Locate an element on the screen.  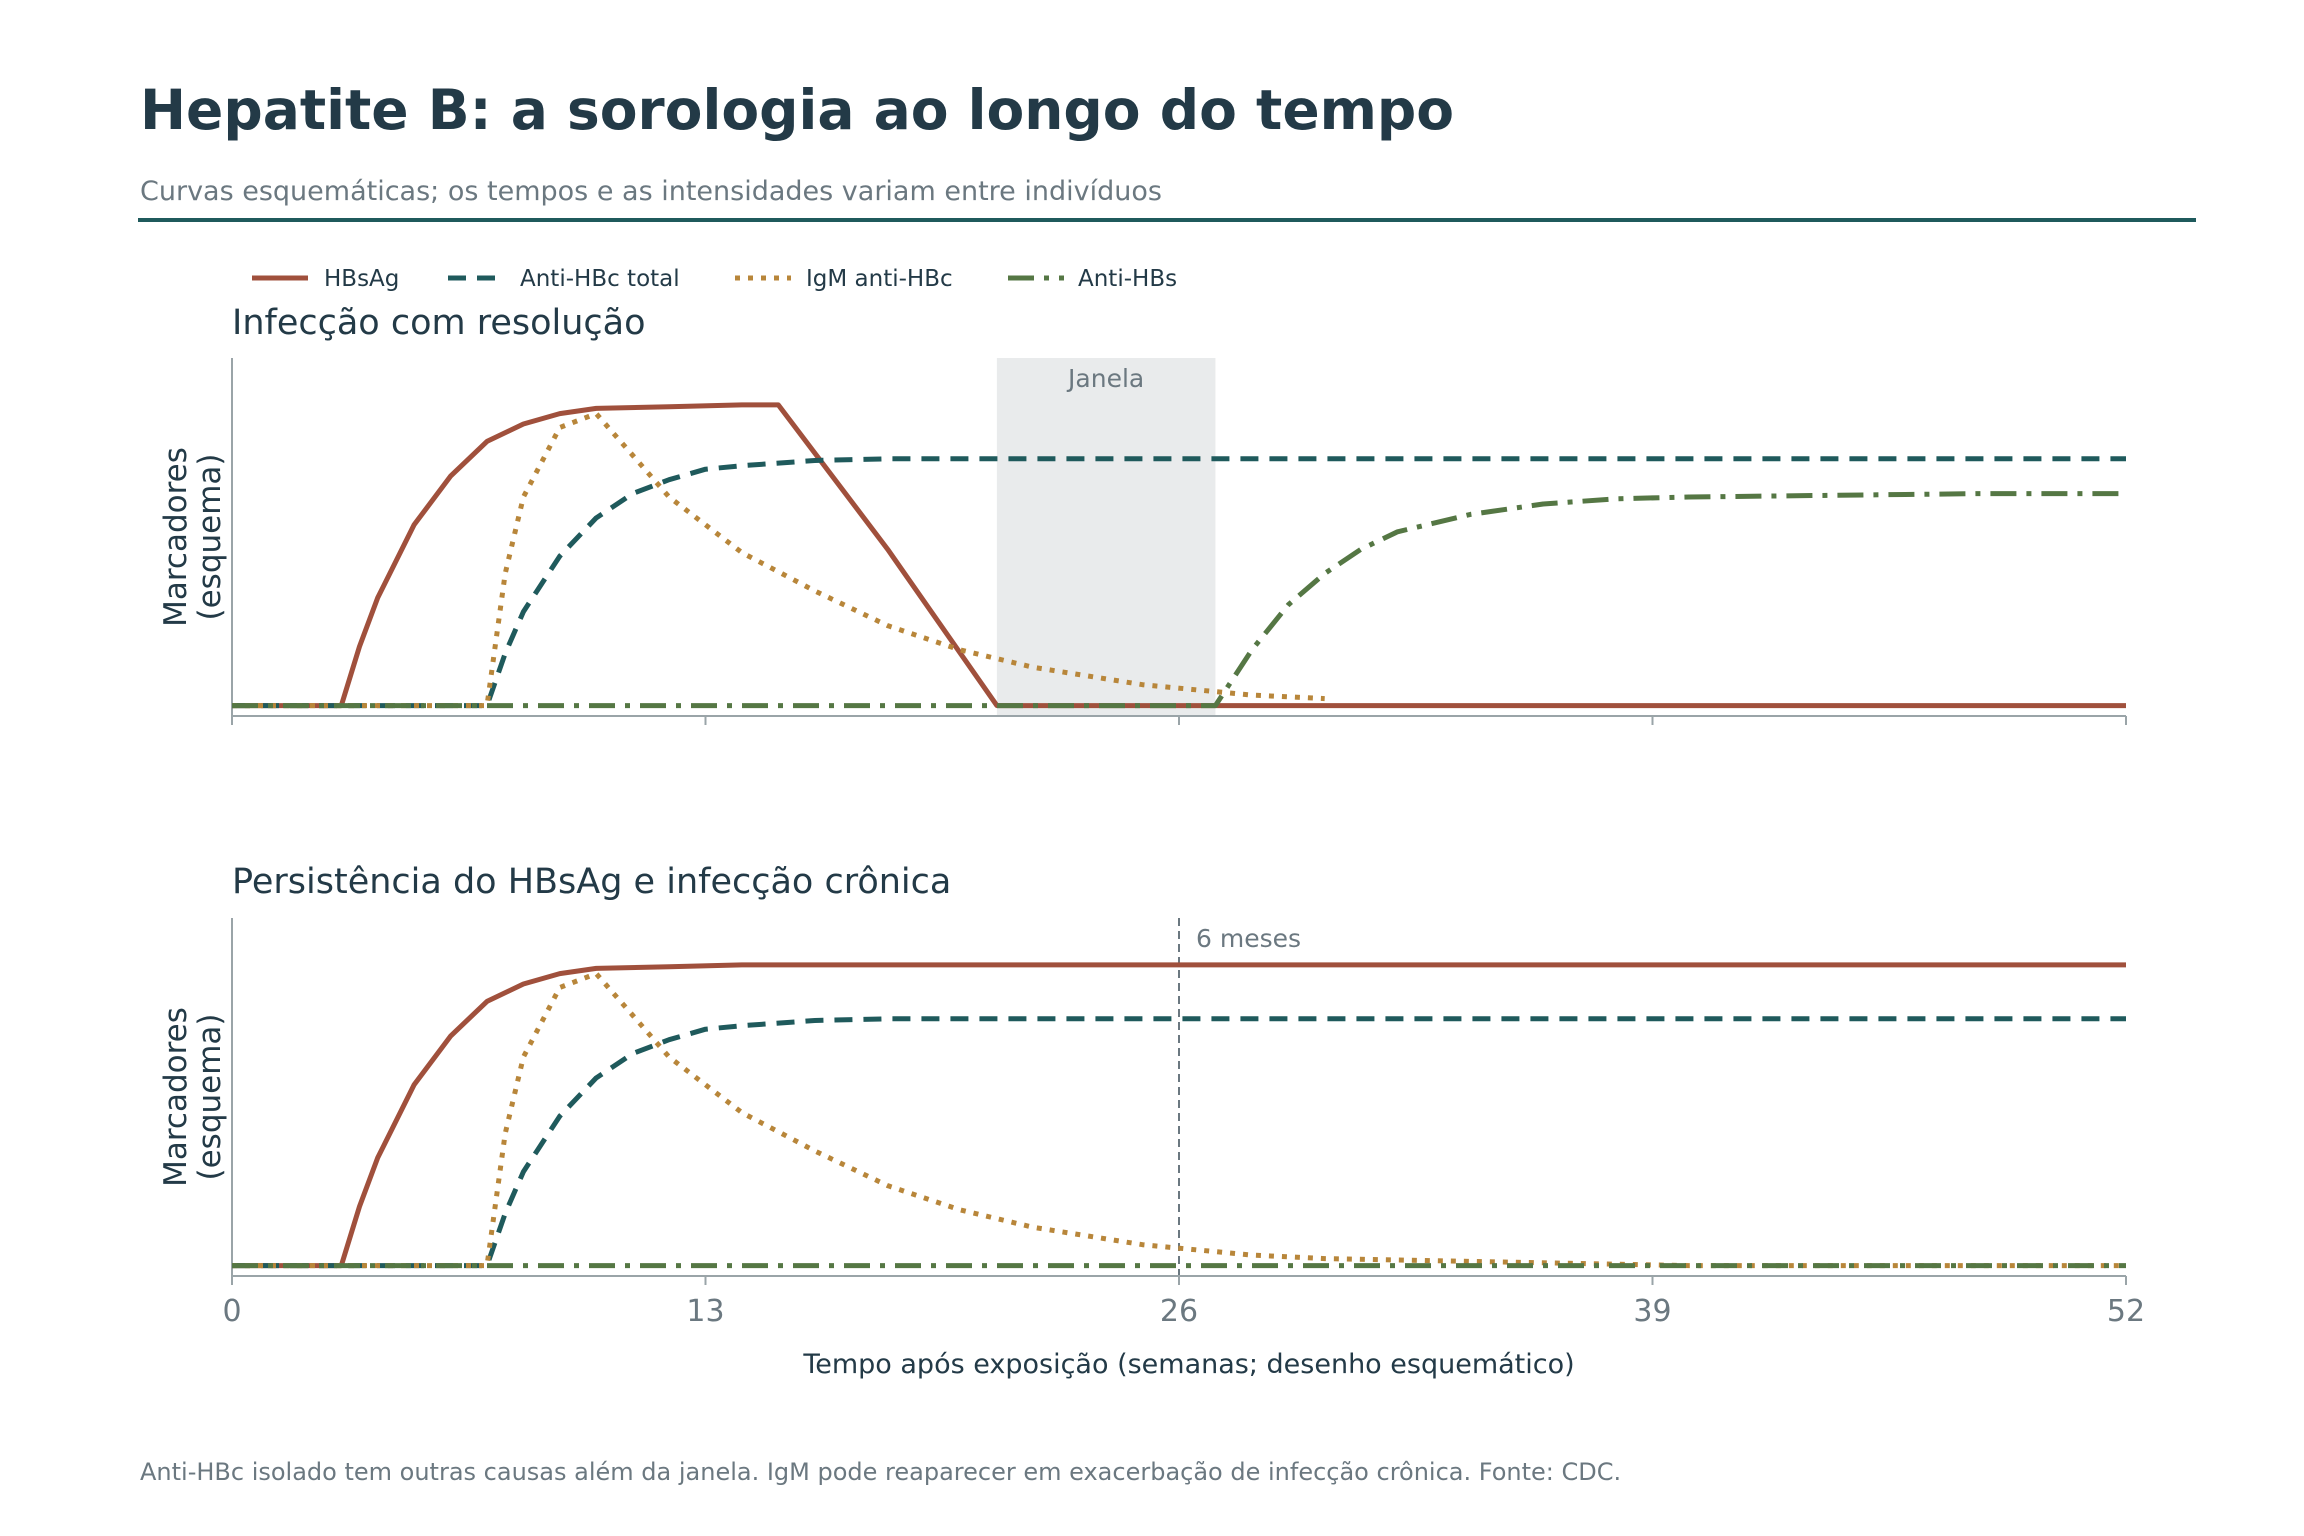
legend-label: IgM anti-HBc is located at coordinates (879, 279).